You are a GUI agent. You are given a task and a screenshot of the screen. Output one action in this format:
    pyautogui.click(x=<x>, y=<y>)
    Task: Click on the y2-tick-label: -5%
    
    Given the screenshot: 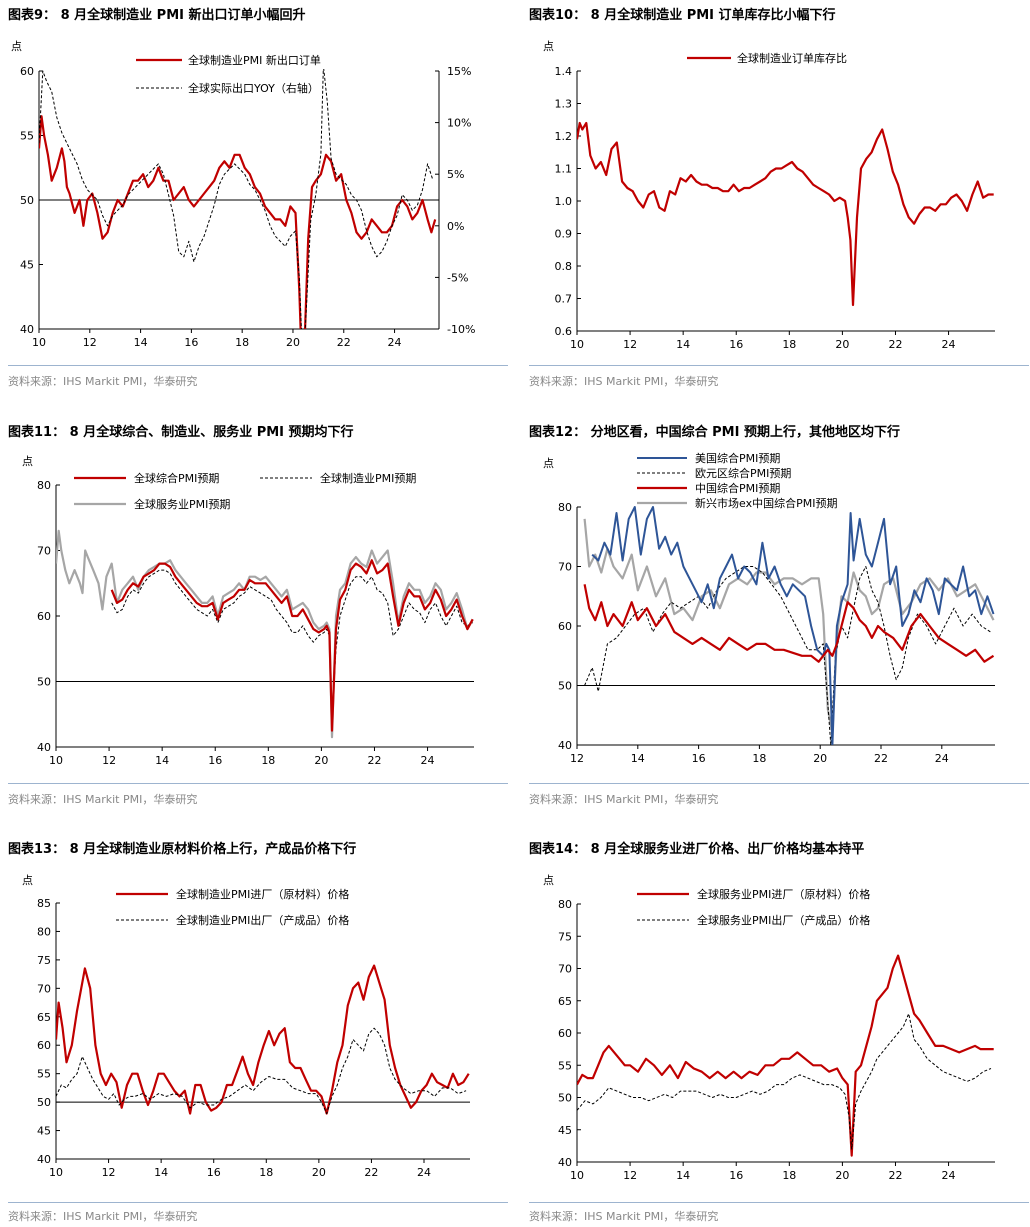 What is the action you would take?
    pyautogui.click(x=457, y=277)
    